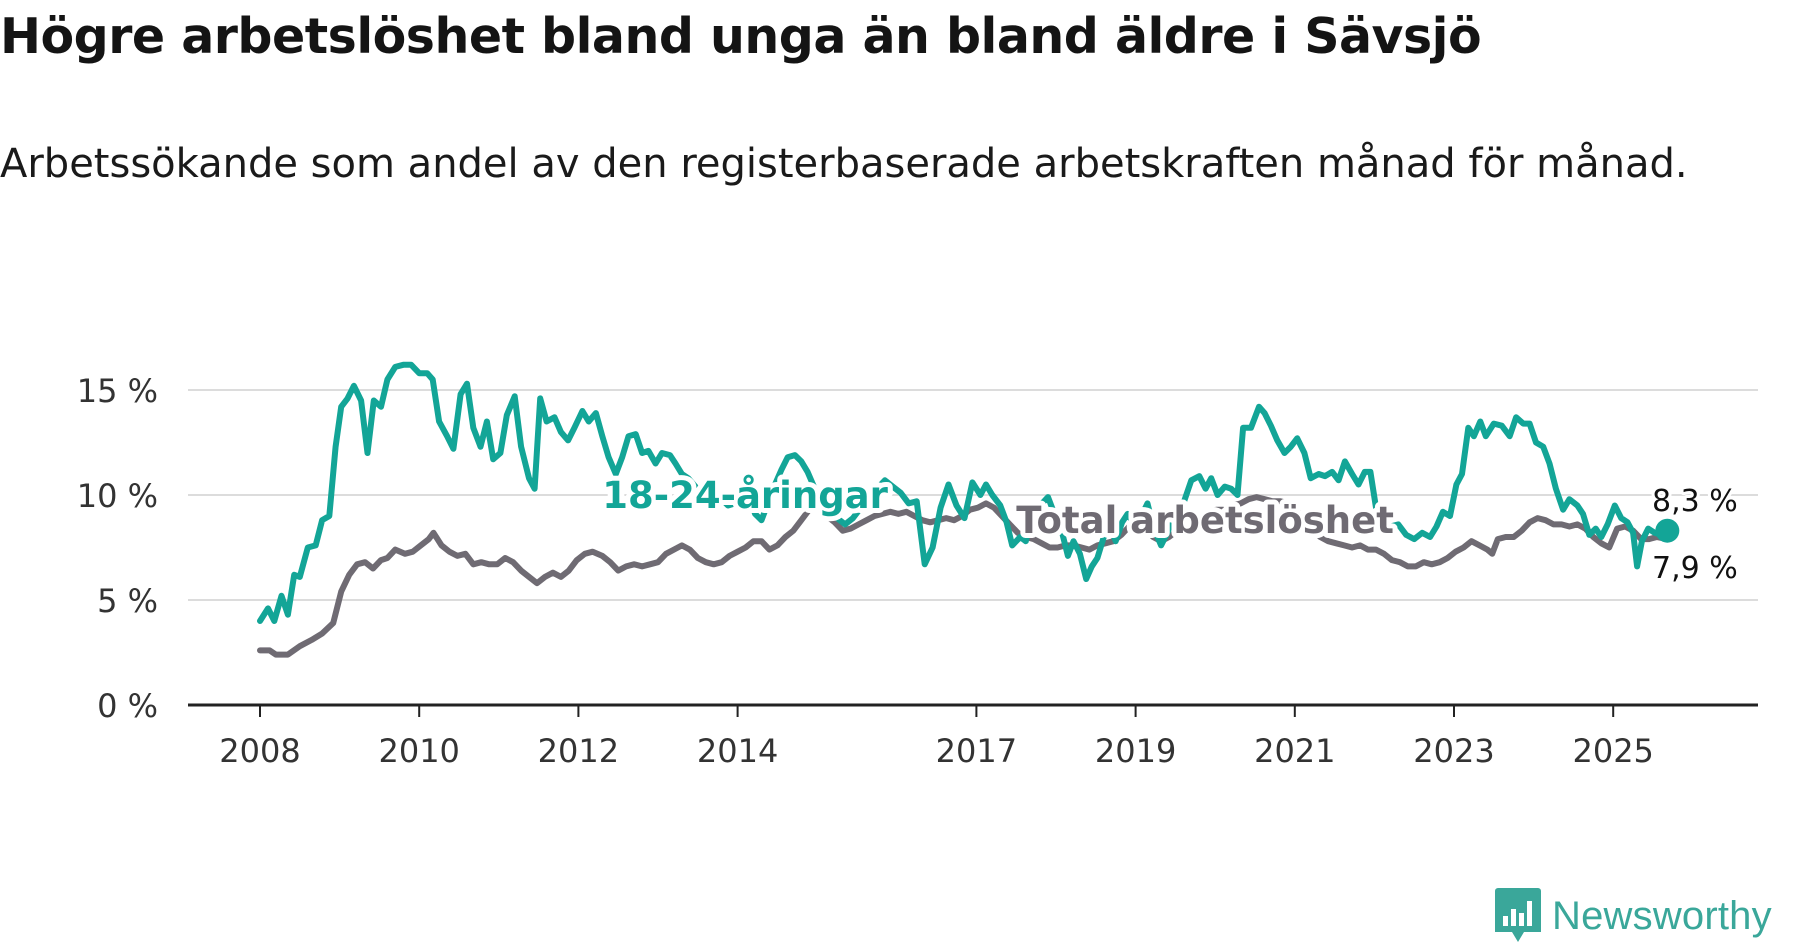  Describe the element at coordinates (1695, 501) in the screenshot. I see `end-value-label-youth: 8,3 %` at that location.